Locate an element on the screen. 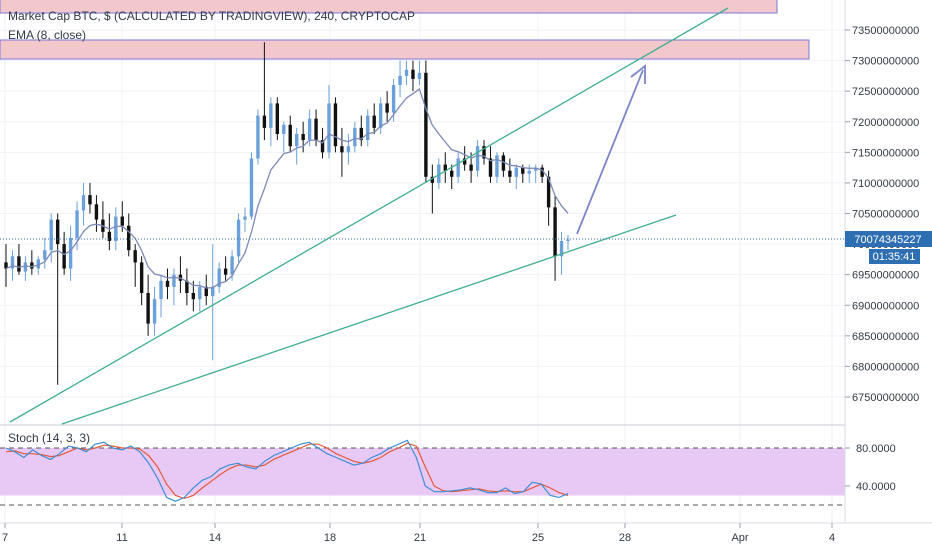 This screenshot has width=932, height=555. stoch-y-axis: 80.0000 40.0000 is located at coordinates (870, 468).